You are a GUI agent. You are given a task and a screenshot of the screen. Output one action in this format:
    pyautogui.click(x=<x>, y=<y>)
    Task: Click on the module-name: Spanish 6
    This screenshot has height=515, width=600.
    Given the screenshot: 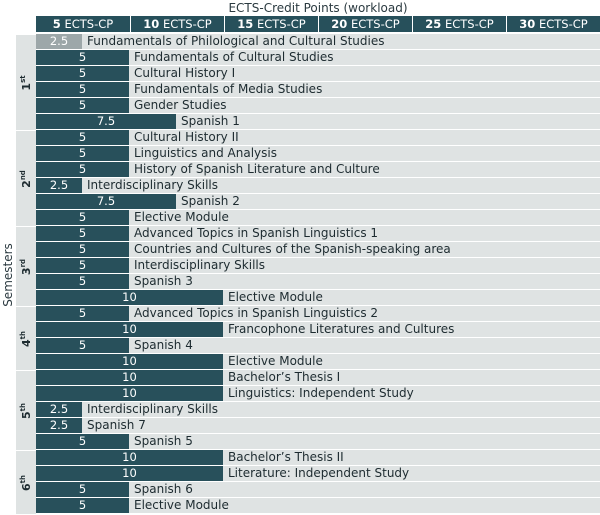 What is the action you would take?
    pyautogui.click(x=163, y=489)
    